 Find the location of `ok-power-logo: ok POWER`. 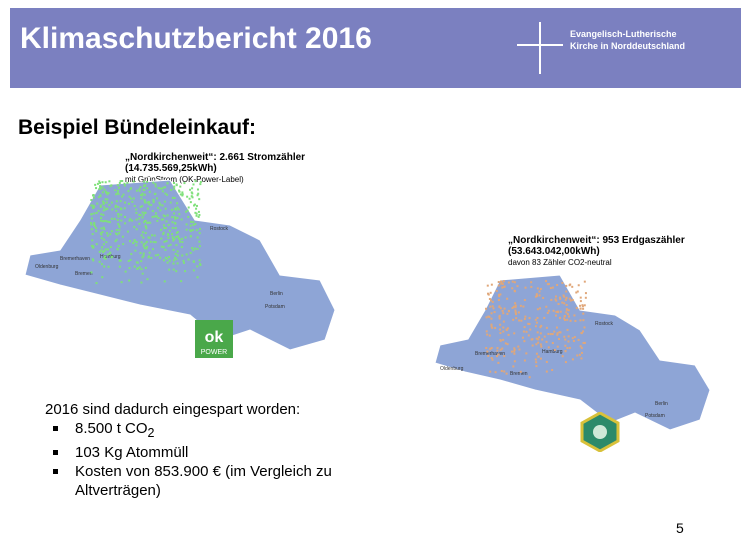

ok-power-logo: ok POWER is located at coordinates (214, 339).